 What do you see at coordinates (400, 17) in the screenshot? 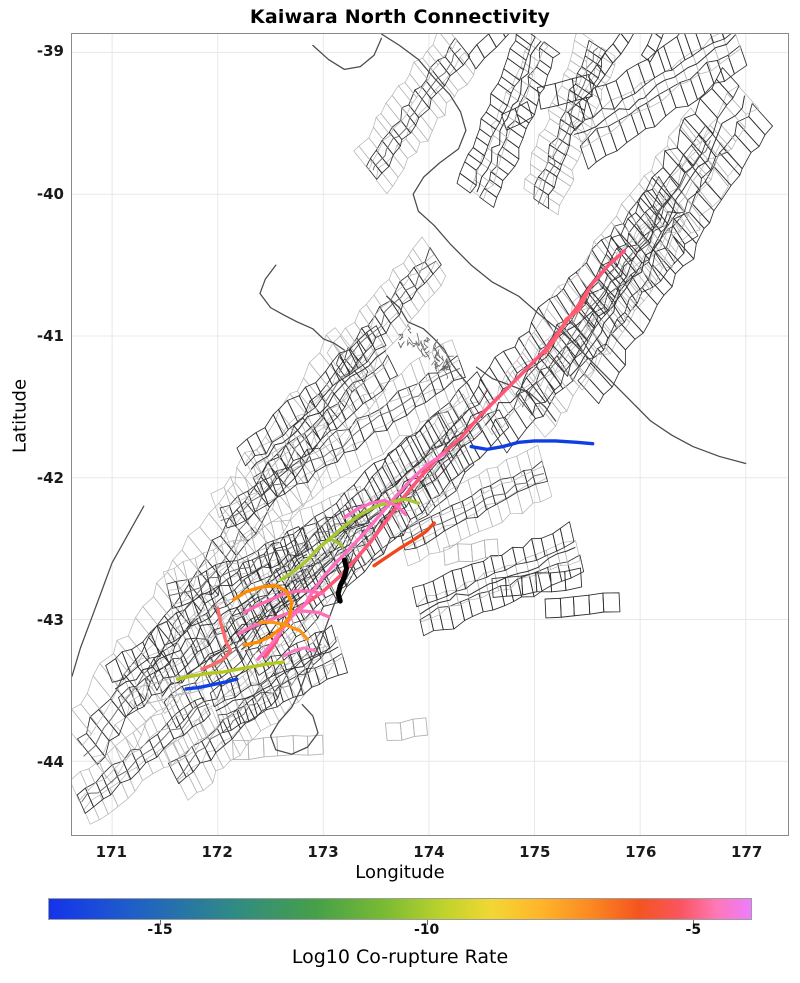
I see `page-title: Kaiwara North Connectivity` at bounding box center [400, 17].